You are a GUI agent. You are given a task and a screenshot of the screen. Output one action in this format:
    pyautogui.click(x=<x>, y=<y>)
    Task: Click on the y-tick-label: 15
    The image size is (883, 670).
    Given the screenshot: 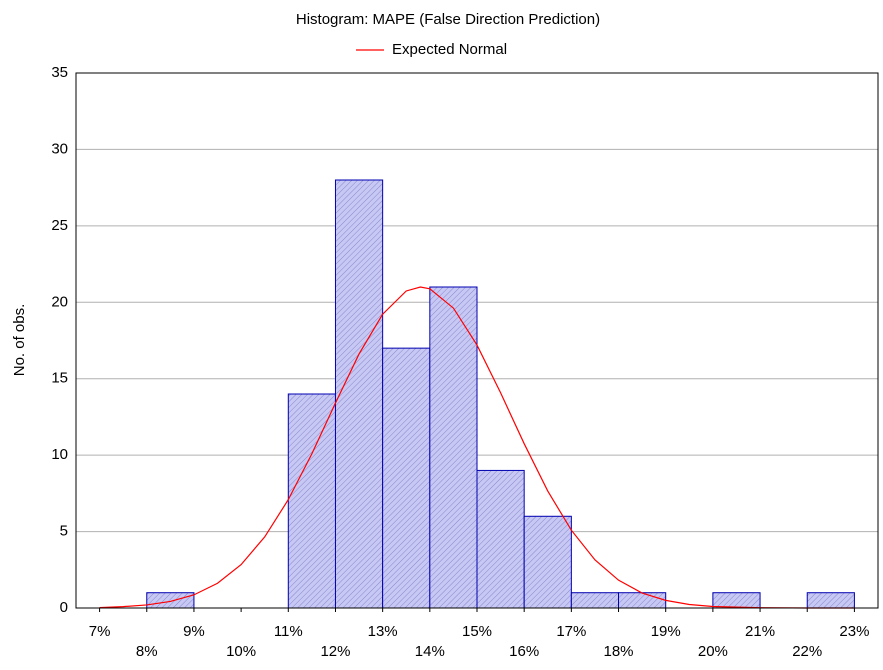 What is the action you would take?
    pyautogui.click(x=59, y=378)
    